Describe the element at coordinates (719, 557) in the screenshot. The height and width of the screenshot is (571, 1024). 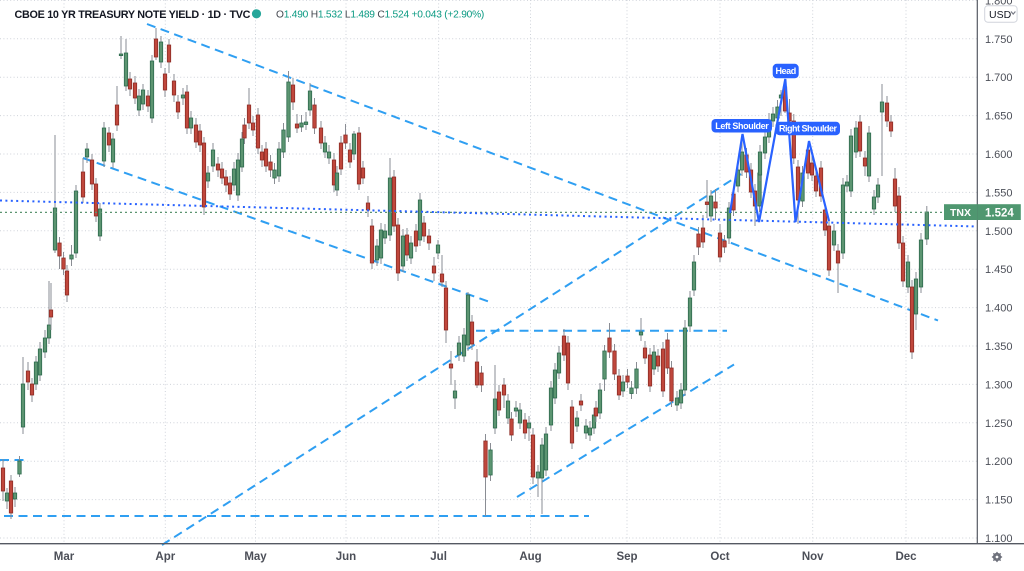
I see `svg-text: Oct` at that location.